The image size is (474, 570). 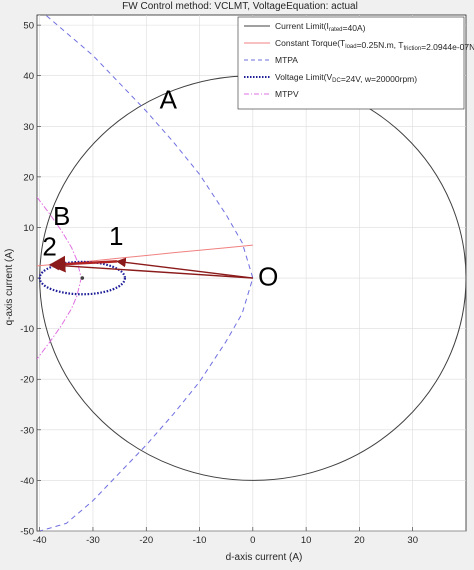 What do you see at coordinates (28, 26) in the screenshot?
I see `y-tick-label: 50` at bounding box center [28, 26].